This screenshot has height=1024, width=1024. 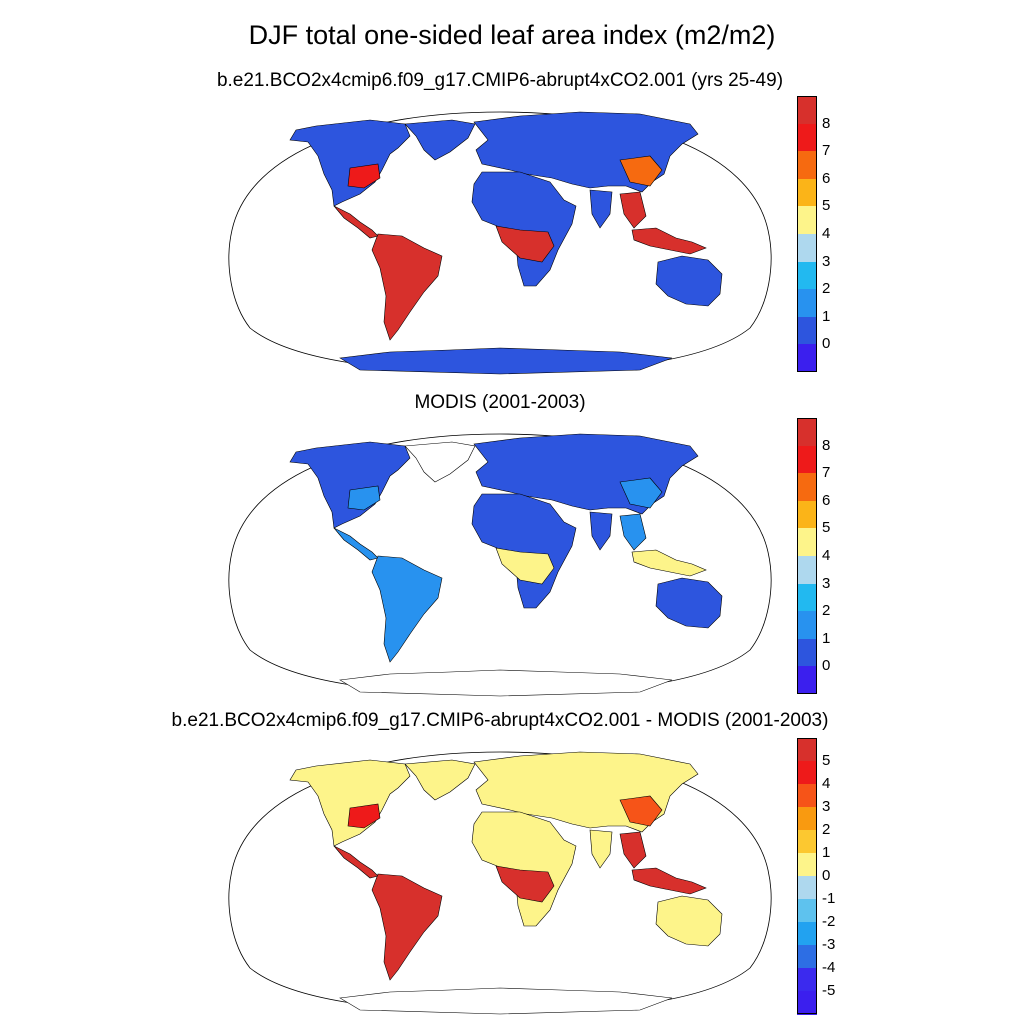 I want to click on panel-2-subtitle: MODIS (2001-2003), so click(x=500, y=402).